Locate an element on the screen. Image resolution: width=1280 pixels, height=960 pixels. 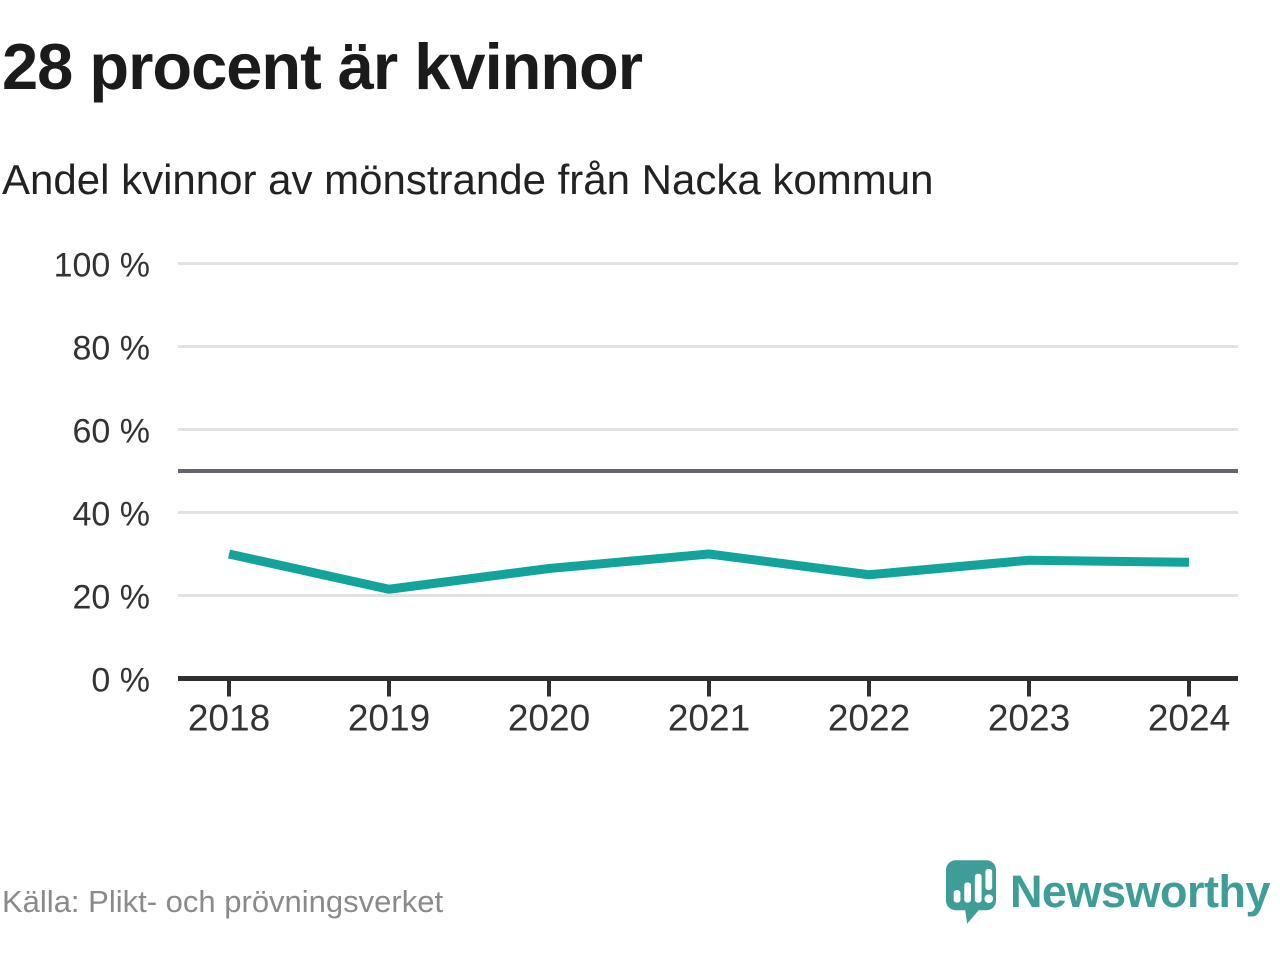
x-axis-tick-label: 2024 is located at coordinates (1189, 718).